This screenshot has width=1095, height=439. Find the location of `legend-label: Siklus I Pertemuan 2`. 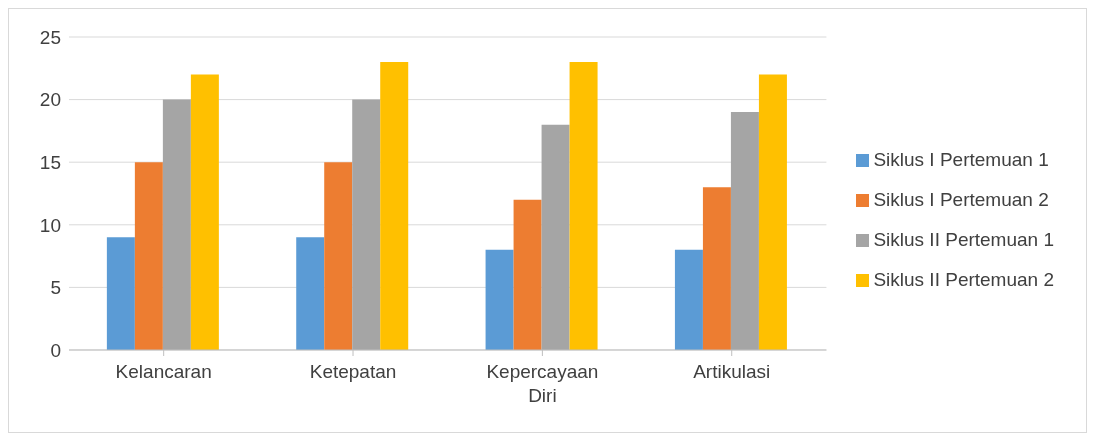

legend-label: Siklus I Pertemuan 2 is located at coordinates (961, 199).